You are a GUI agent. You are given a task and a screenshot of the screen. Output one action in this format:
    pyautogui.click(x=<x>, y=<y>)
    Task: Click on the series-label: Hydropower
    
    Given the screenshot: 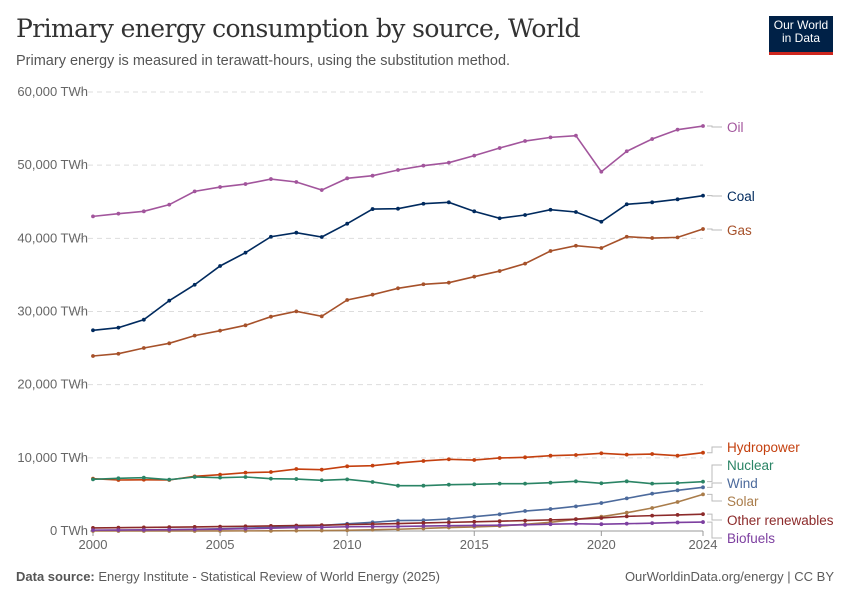 What is the action you would take?
    pyautogui.click(x=763, y=447)
    